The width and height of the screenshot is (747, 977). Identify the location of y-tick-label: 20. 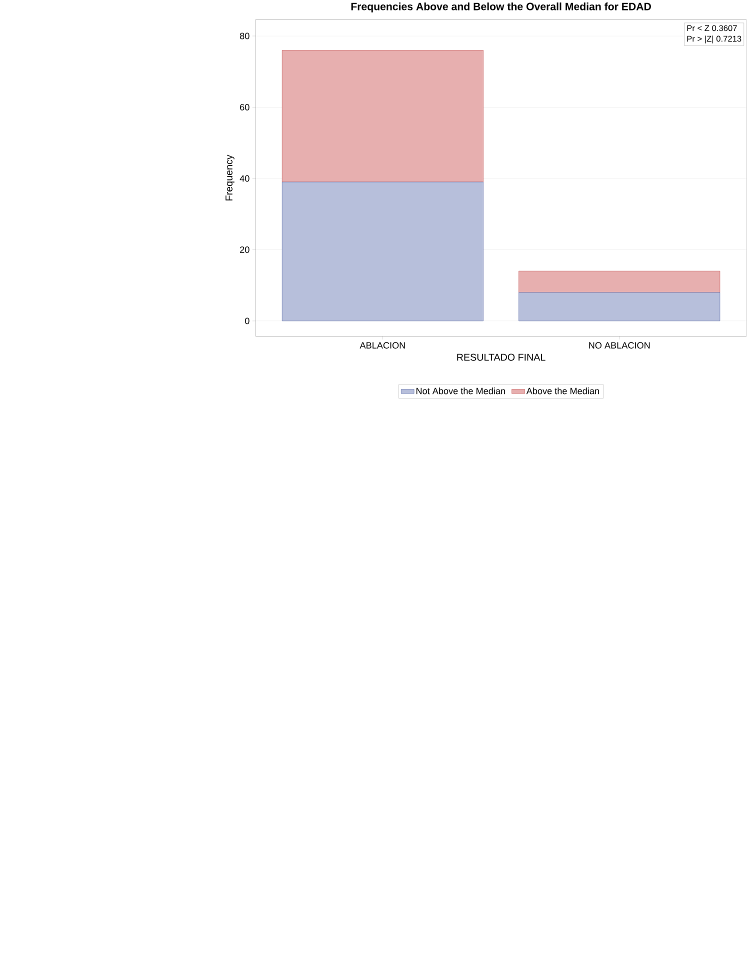
(245, 249).